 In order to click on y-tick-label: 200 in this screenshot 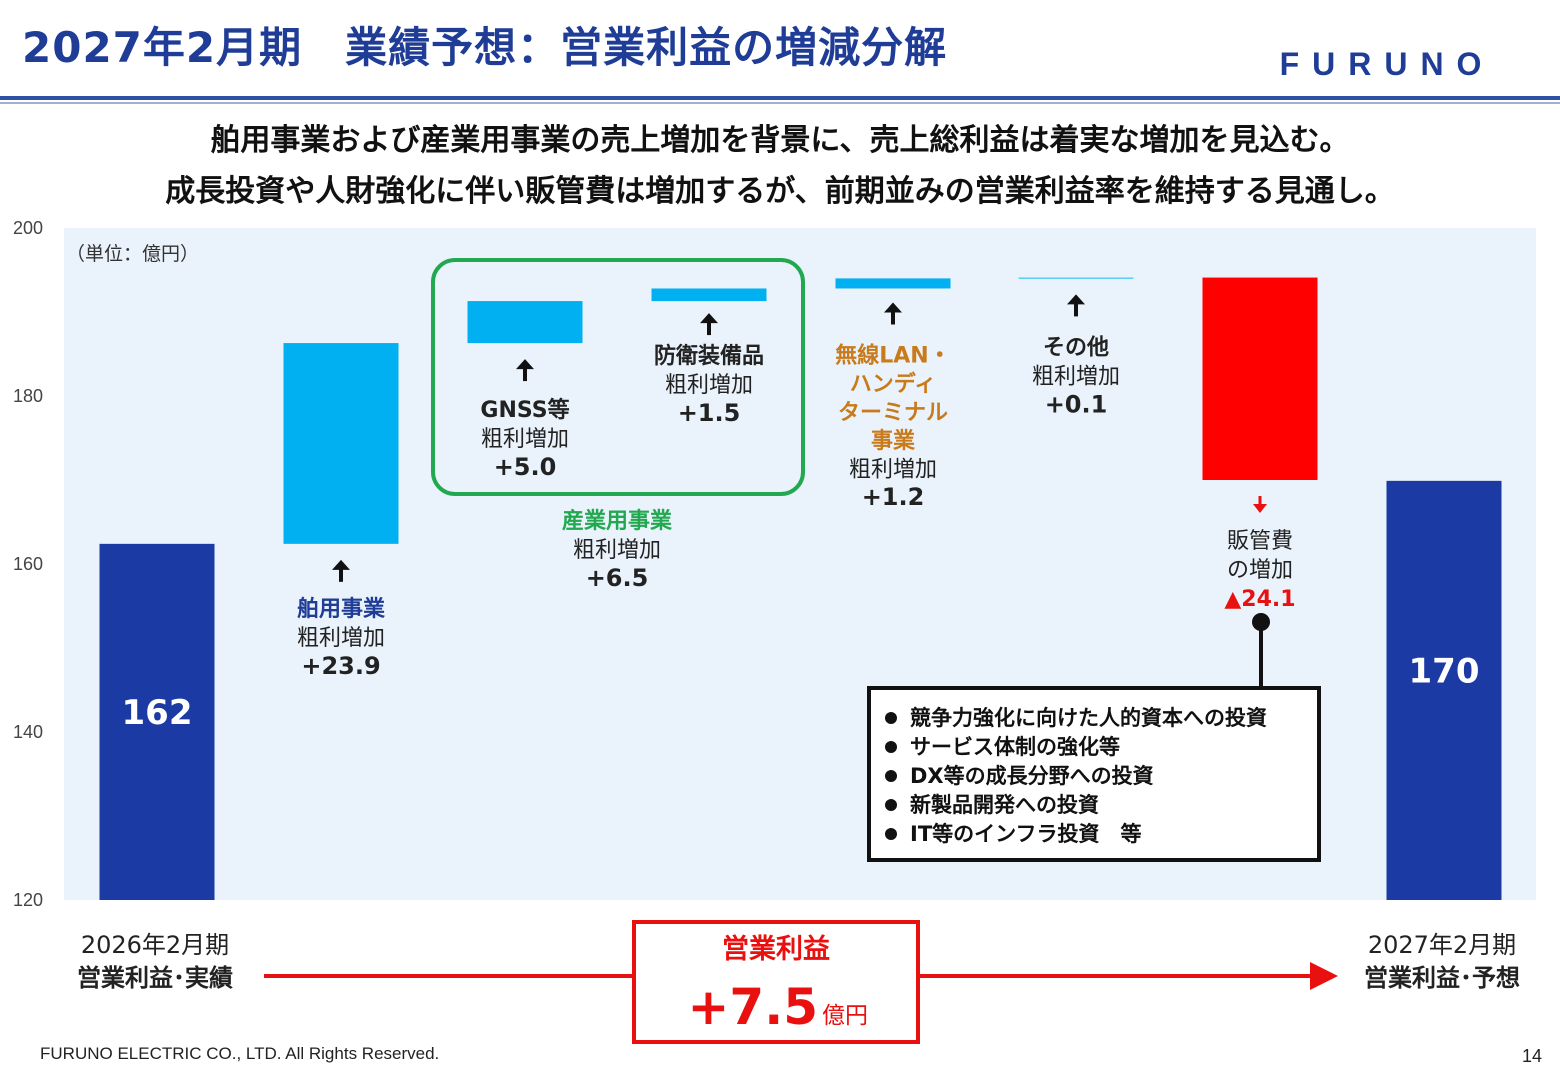, I will do `click(28, 228)`.